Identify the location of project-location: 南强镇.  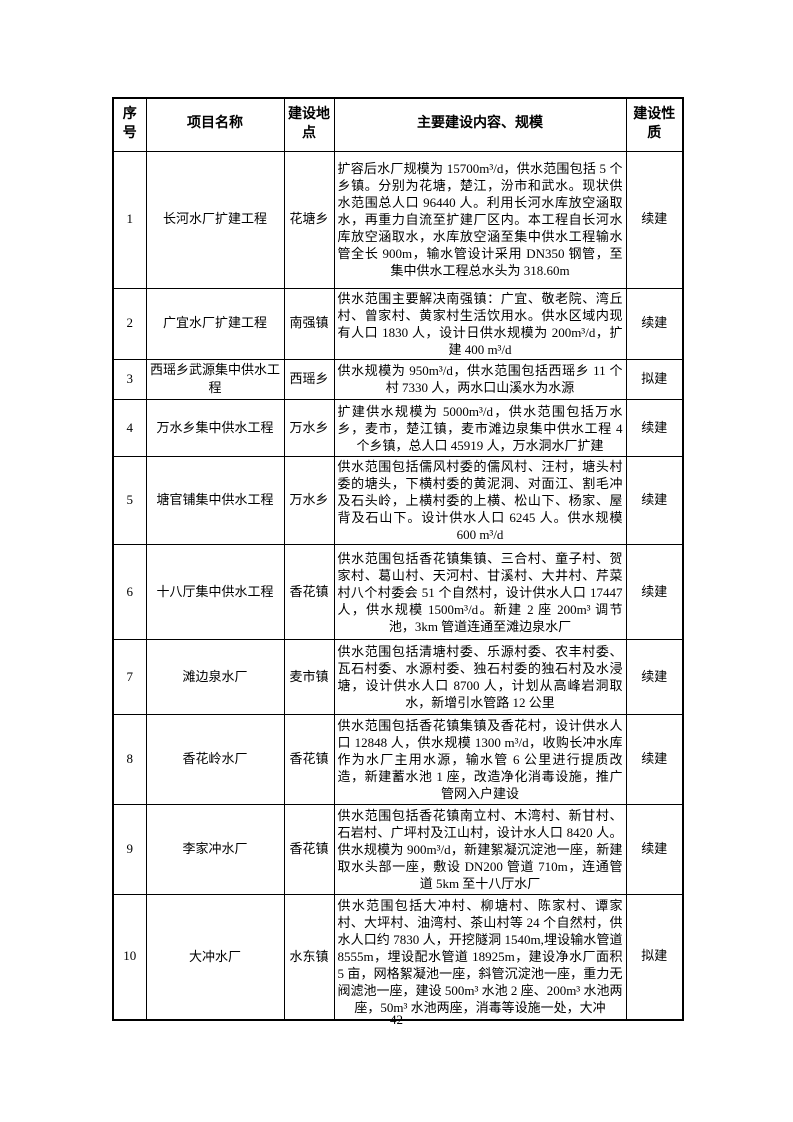
(309, 323).